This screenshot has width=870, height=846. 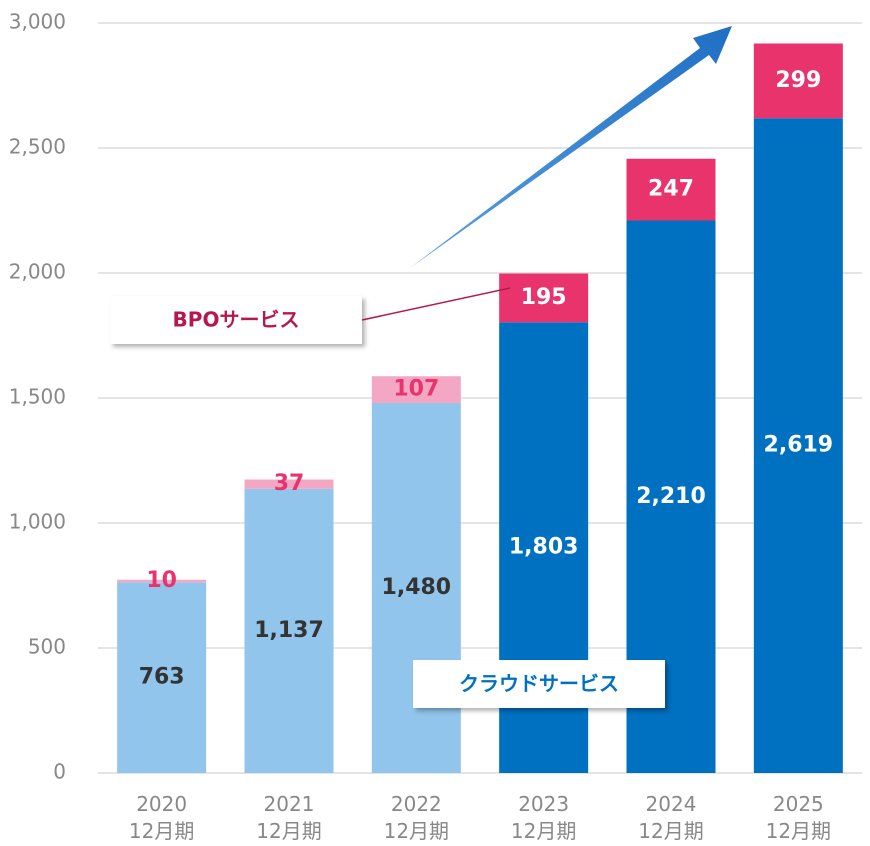 I want to click on y-tick-label: 2,000, so click(x=37, y=272).